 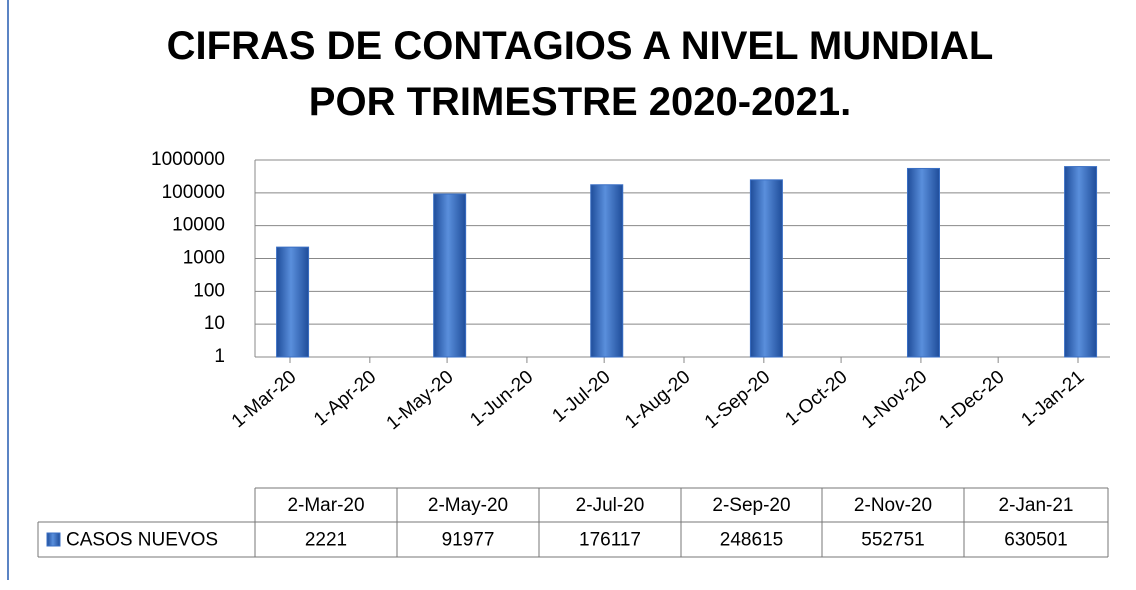 What do you see at coordinates (264, 400) in the screenshot?
I see `x-tick-label: 1-Mar-20` at bounding box center [264, 400].